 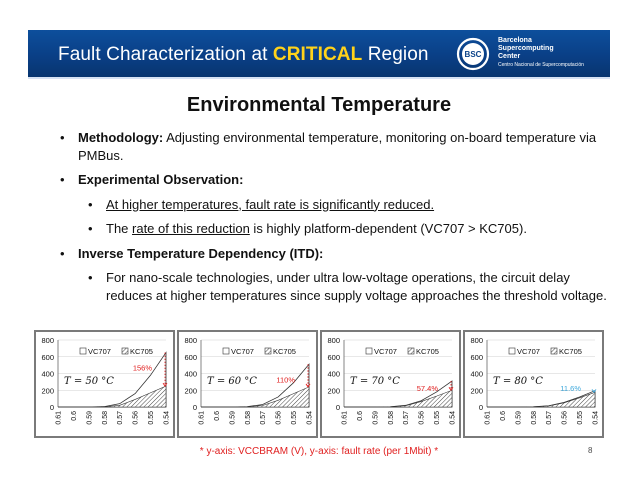 What do you see at coordinates (518, 381) in the screenshot?
I see `temperature-label: T = 80 °C` at bounding box center [518, 381].